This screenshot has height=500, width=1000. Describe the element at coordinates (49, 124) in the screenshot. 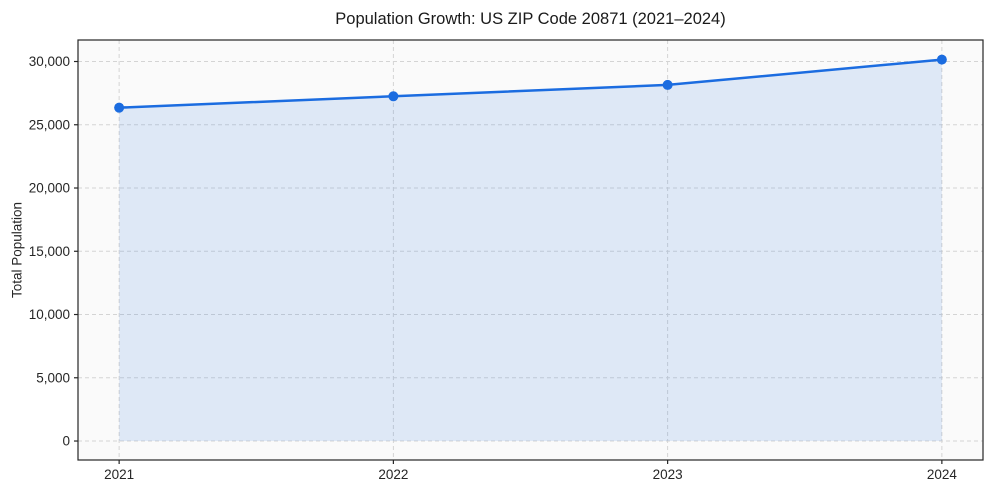

I see `y-tick-label-25000: 25,000` at that location.